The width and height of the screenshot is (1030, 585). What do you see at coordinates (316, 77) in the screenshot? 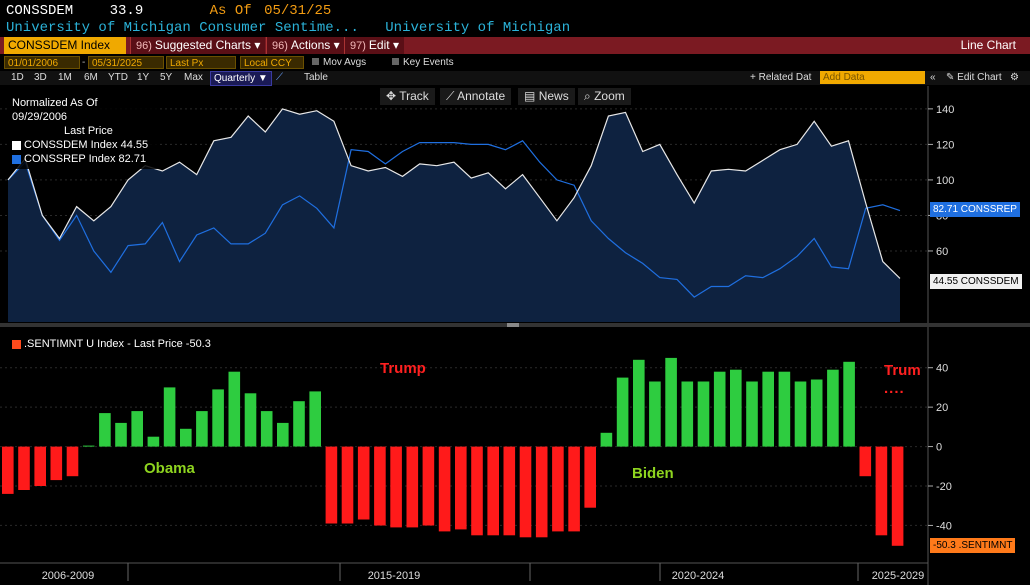
I see `table-button: Table` at bounding box center [316, 77].